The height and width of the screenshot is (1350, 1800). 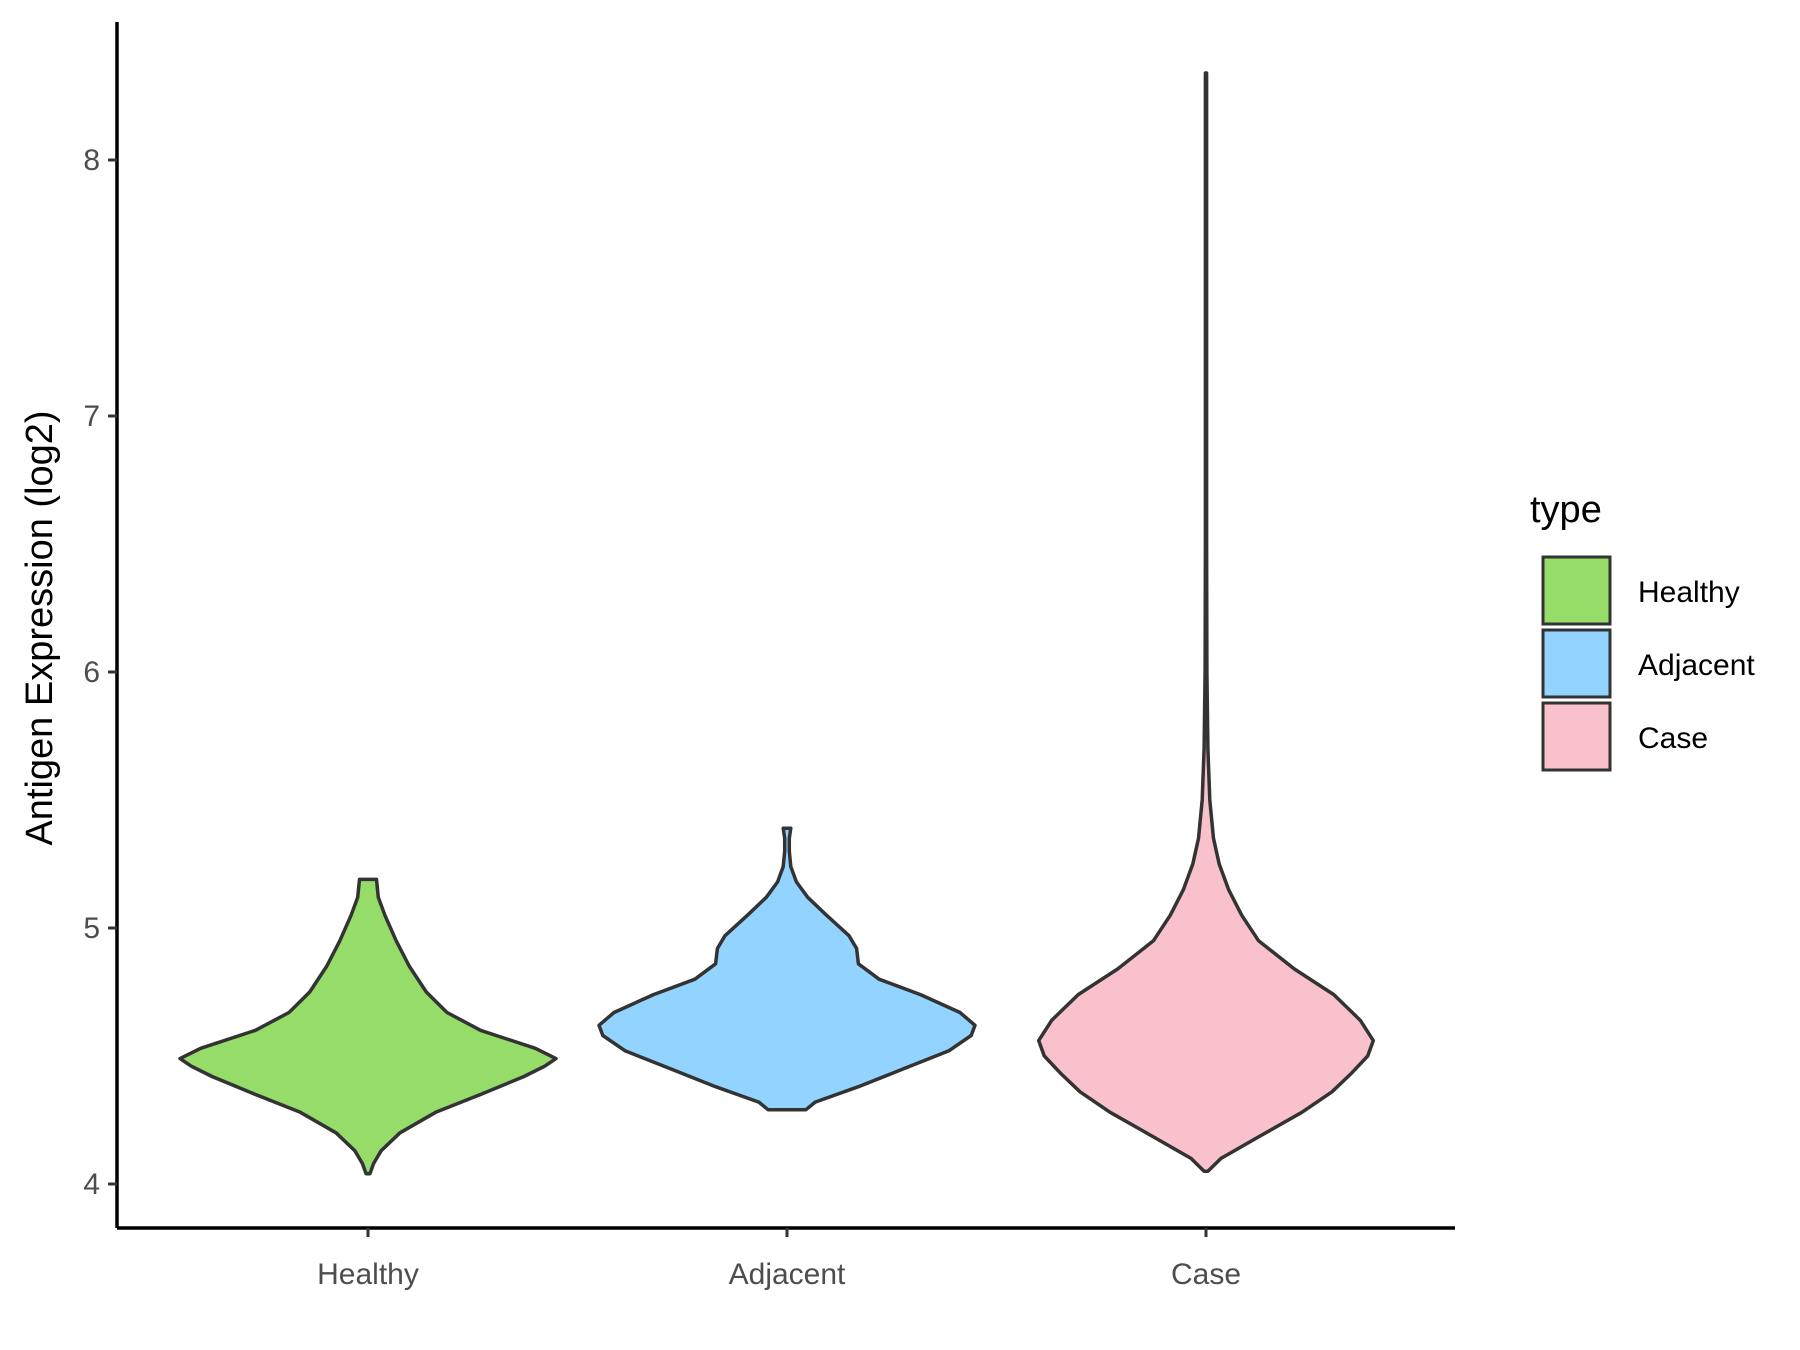 I want to click on x-tick-label: Adjacent, so click(x=787, y=1274).